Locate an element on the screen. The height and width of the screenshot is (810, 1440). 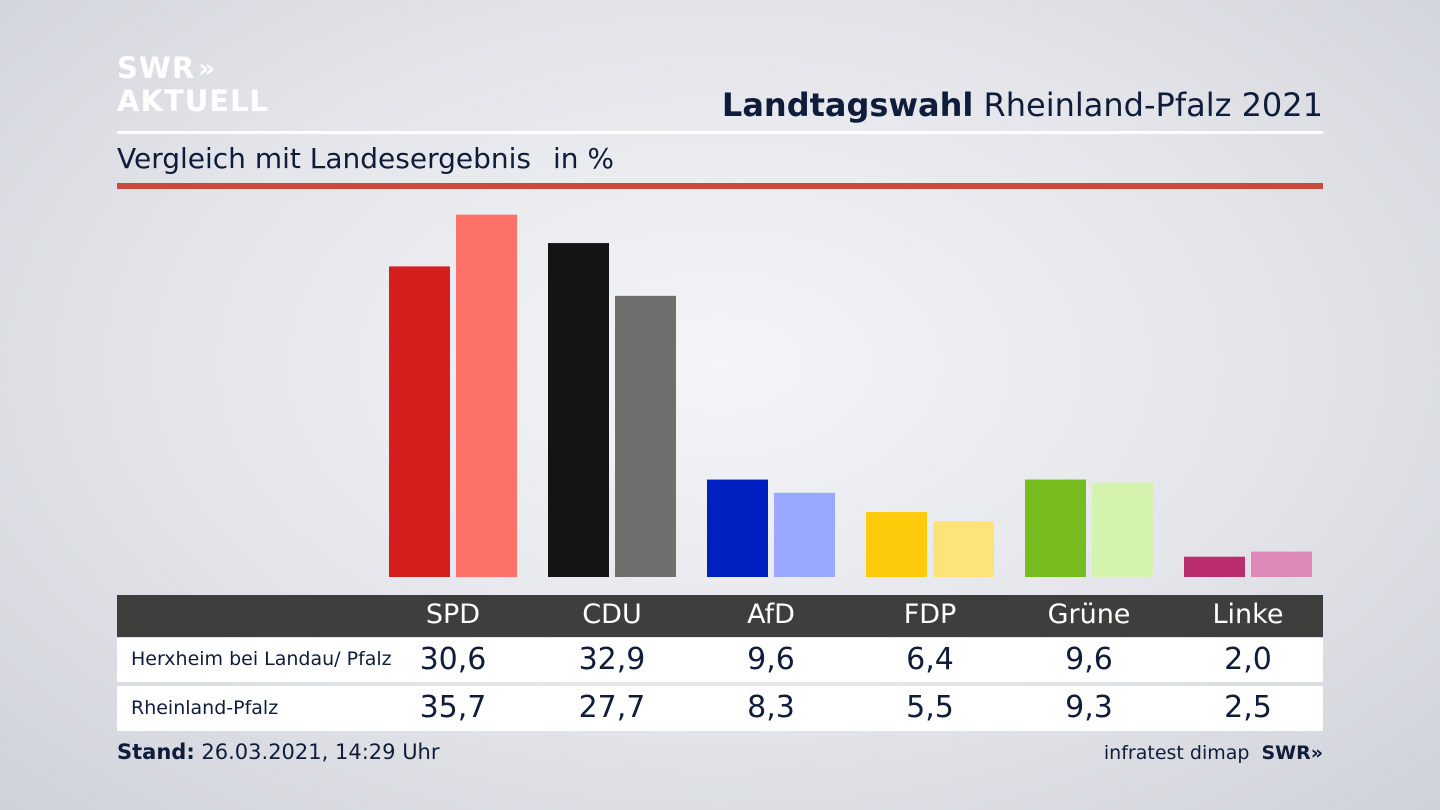
value-gruene-local: 9,6 is located at coordinates (1089, 659).